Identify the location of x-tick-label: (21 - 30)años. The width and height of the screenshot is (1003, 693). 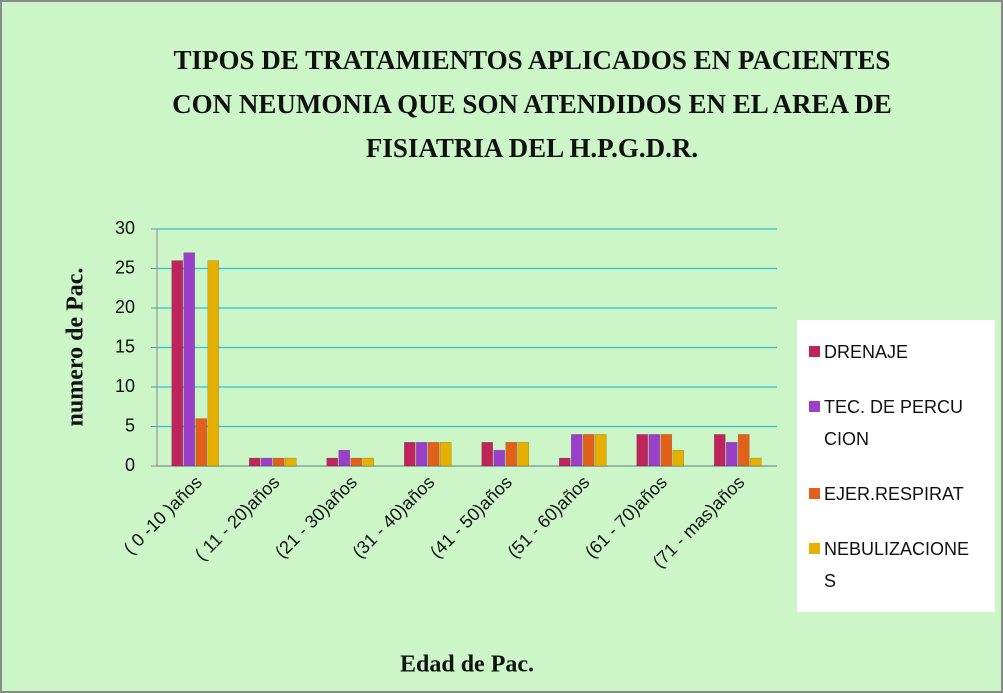
(316, 517).